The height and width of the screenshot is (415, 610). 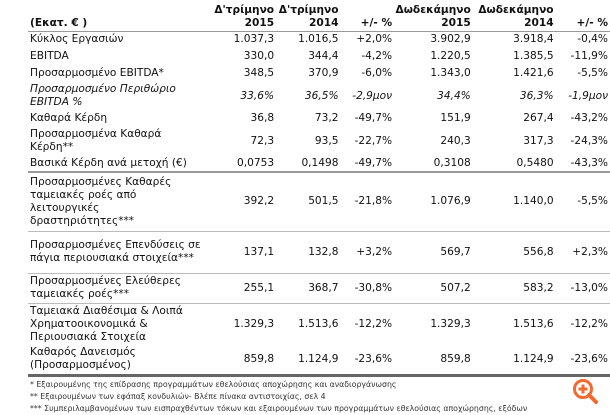 What do you see at coordinates (374, 39) in the screenshot?
I see `cell-value: +2,0%` at bounding box center [374, 39].